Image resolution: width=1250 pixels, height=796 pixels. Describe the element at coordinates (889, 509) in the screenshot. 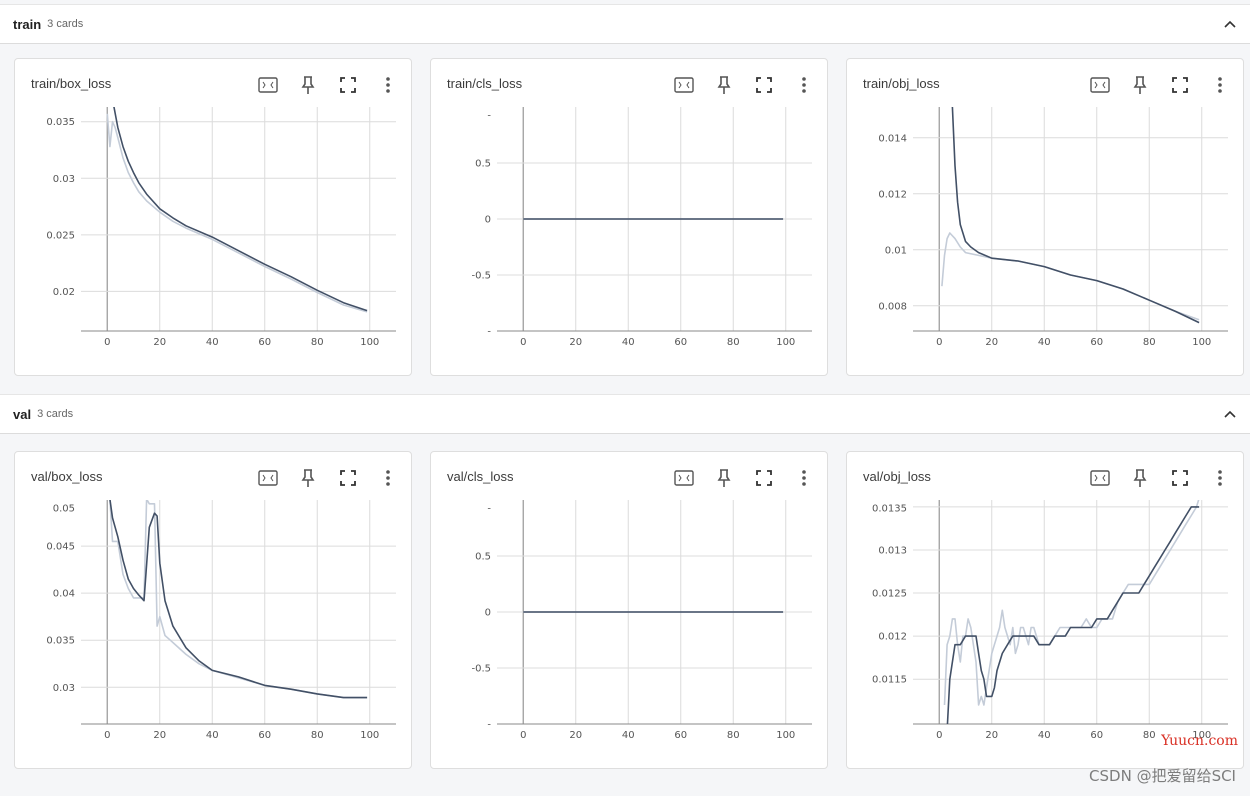

I see `y-tick-label: 0.0135` at that location.